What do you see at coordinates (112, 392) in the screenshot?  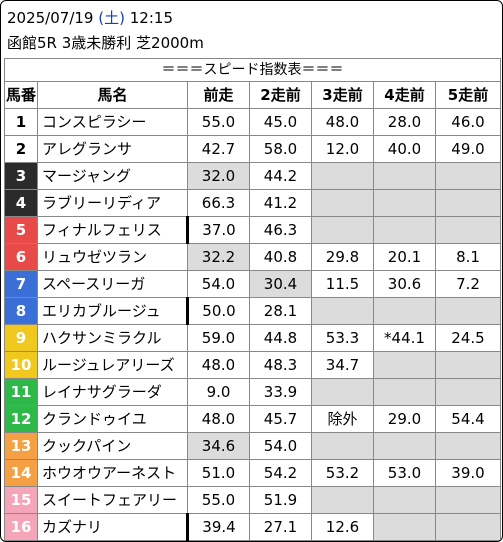 I see `horse-name-cell: レイナサグラーダ` at bounding box center [112, 392].